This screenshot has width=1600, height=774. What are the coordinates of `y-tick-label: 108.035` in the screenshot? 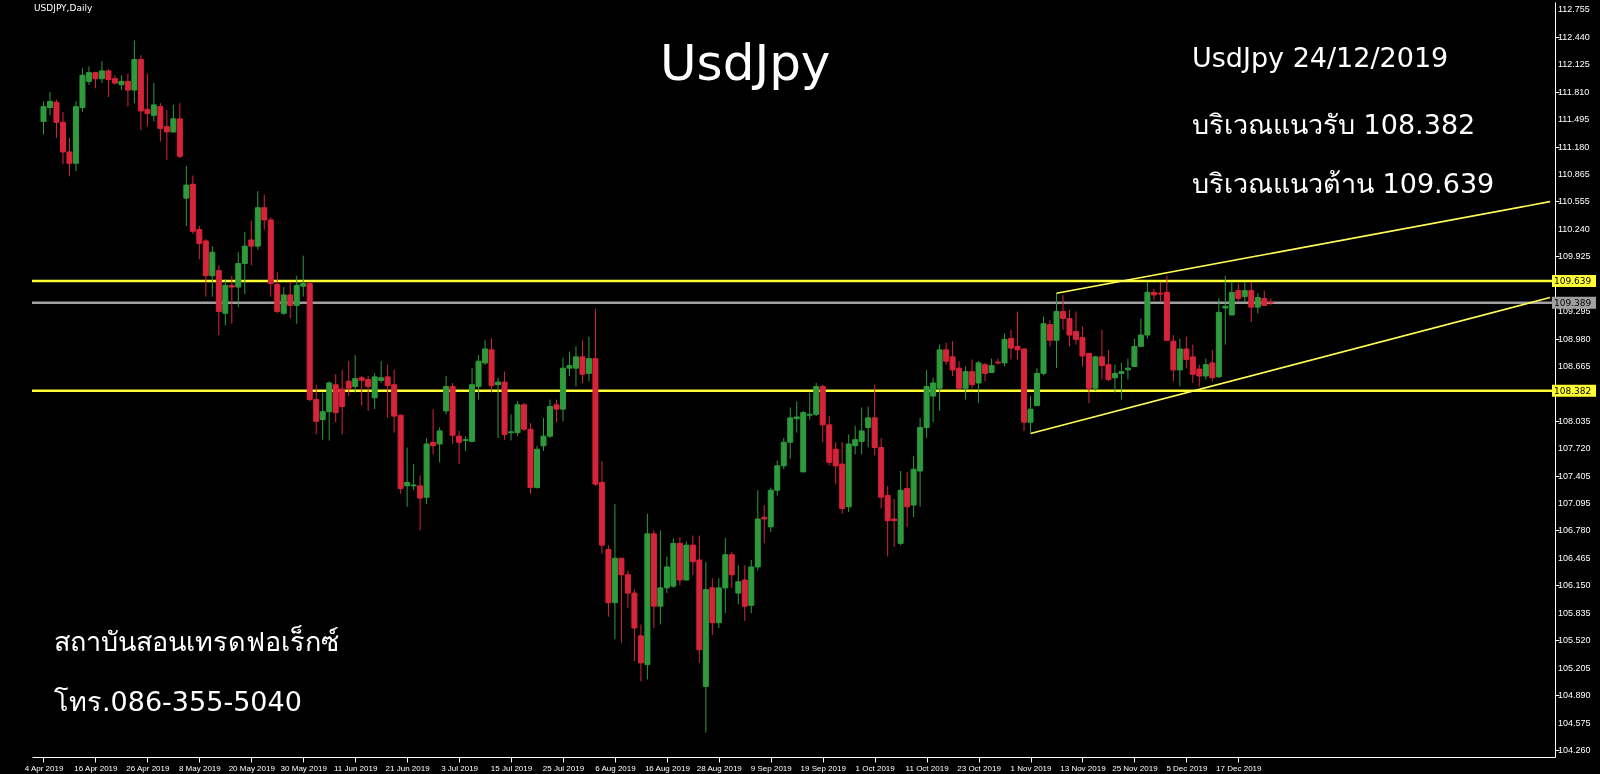 It's located at (1574, 420).